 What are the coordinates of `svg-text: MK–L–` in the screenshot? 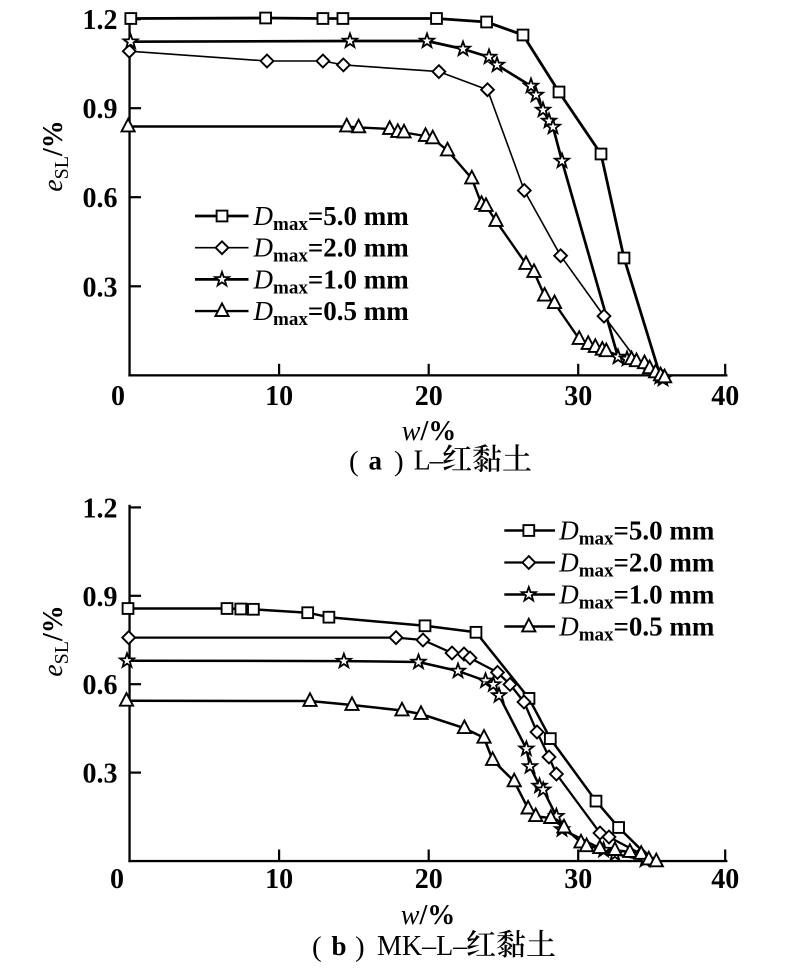 It's located at (422, 946).